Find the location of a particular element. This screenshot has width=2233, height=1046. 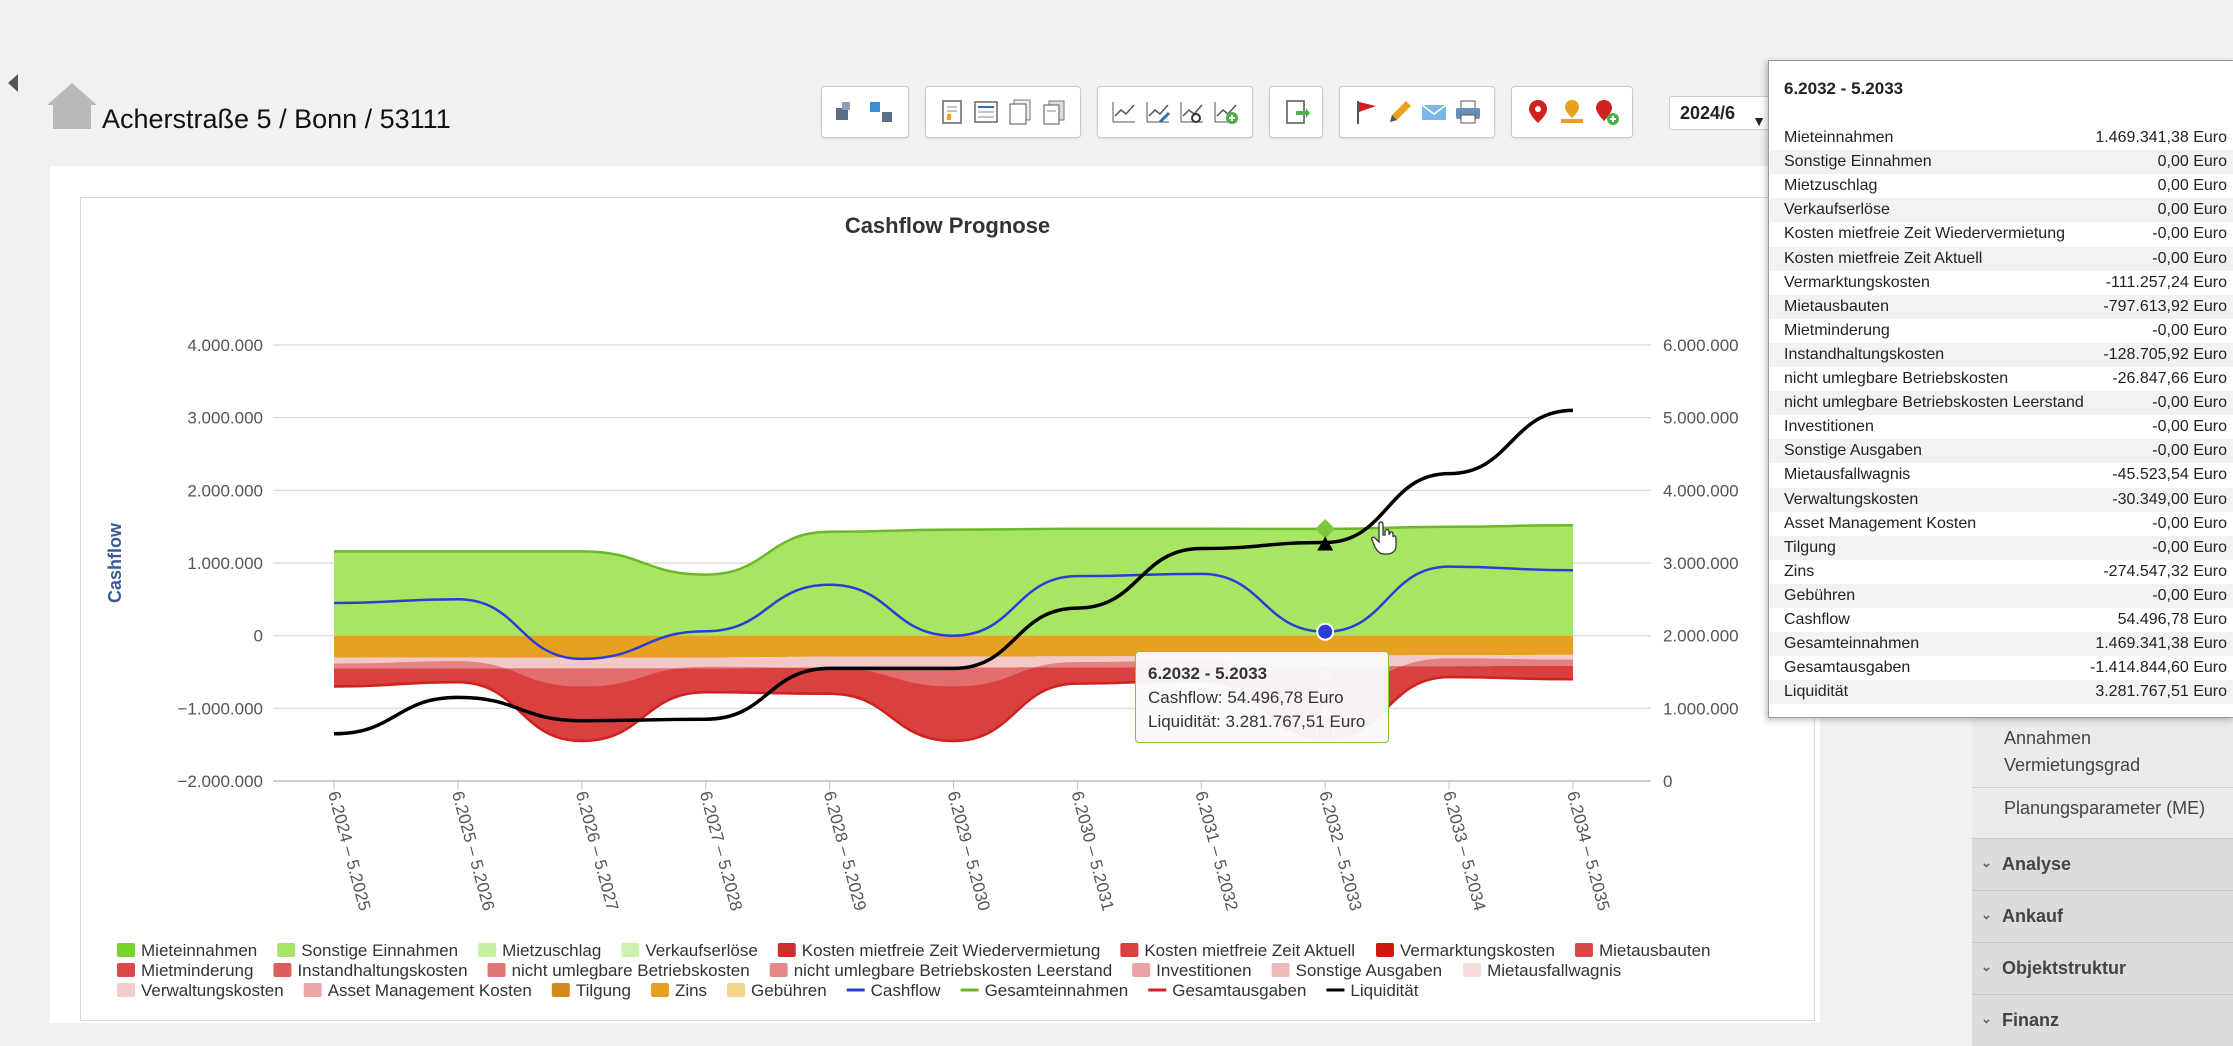

legend-item: Investitionen is located at coordinates (1203, 970).